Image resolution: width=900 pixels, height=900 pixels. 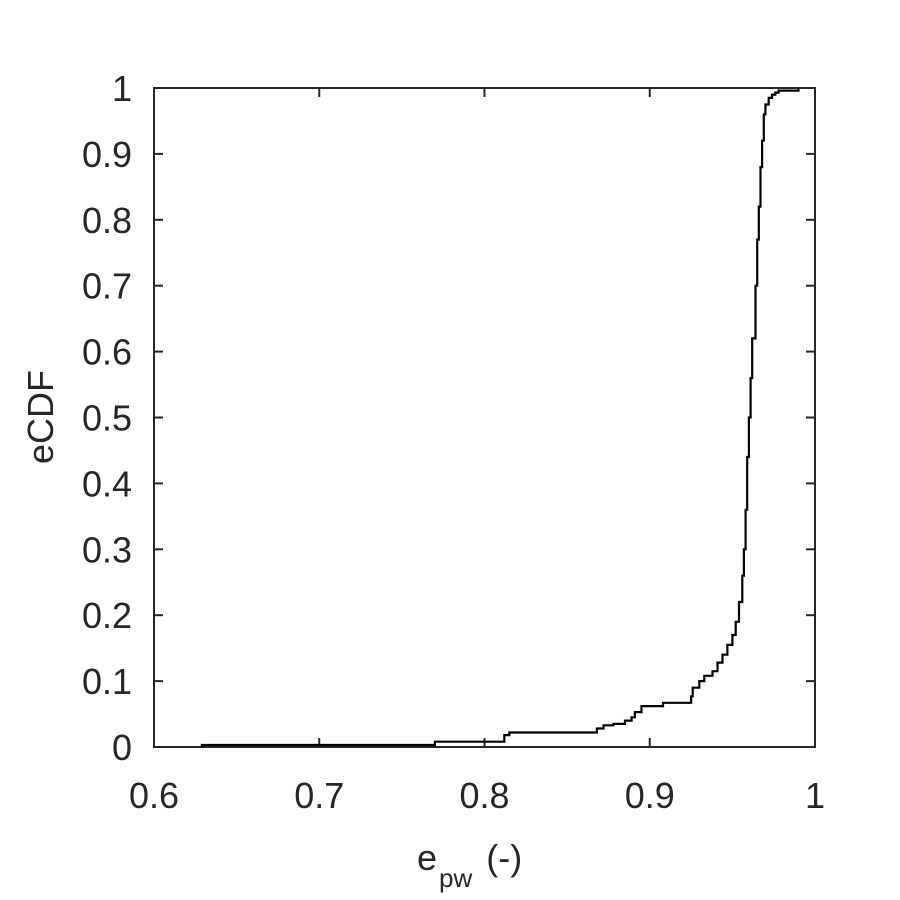 What do you see at coordinates (650, 795) in the screenshot?
I see `x-tick-label: 0.9` at bounding box center [650, 795].